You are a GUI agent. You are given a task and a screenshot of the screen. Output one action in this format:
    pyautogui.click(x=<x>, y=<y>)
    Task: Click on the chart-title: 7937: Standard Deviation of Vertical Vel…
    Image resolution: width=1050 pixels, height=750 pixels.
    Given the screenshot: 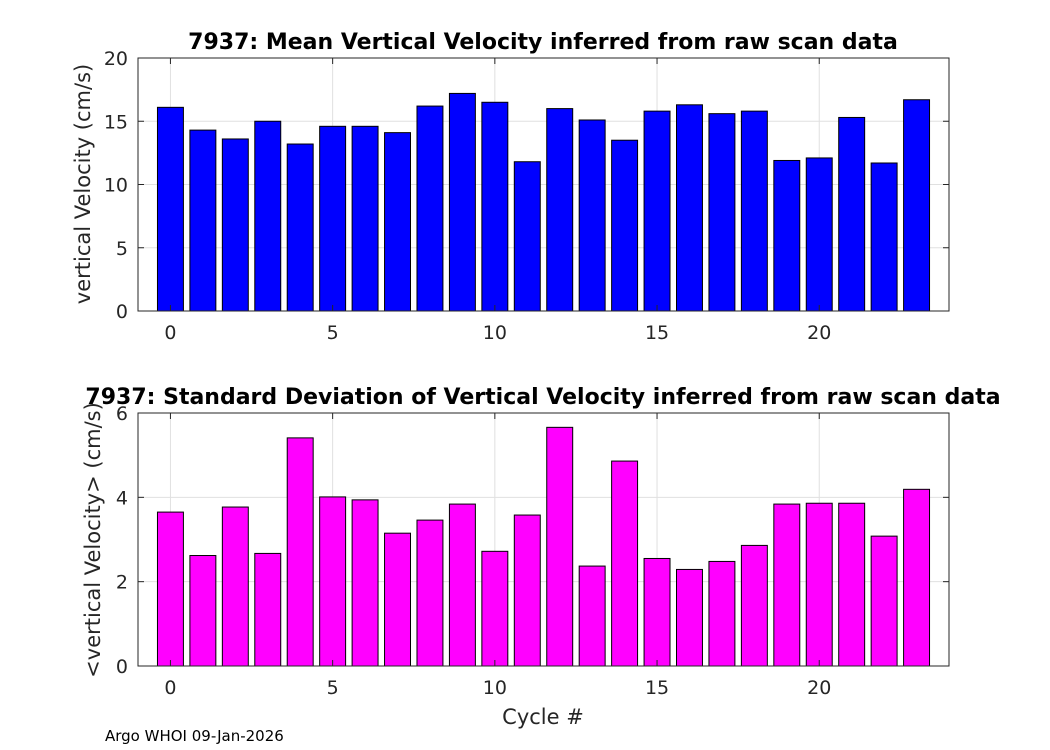 What is the action you would take?
    pyautogui.click(x=542, y=397)
    